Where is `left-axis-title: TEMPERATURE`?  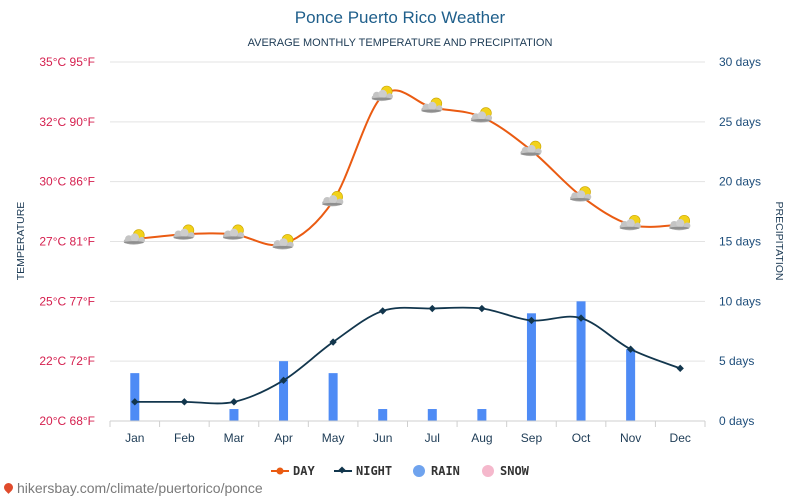
left-axis-title: TEMPERATURE is located at coordinates (21, 241).